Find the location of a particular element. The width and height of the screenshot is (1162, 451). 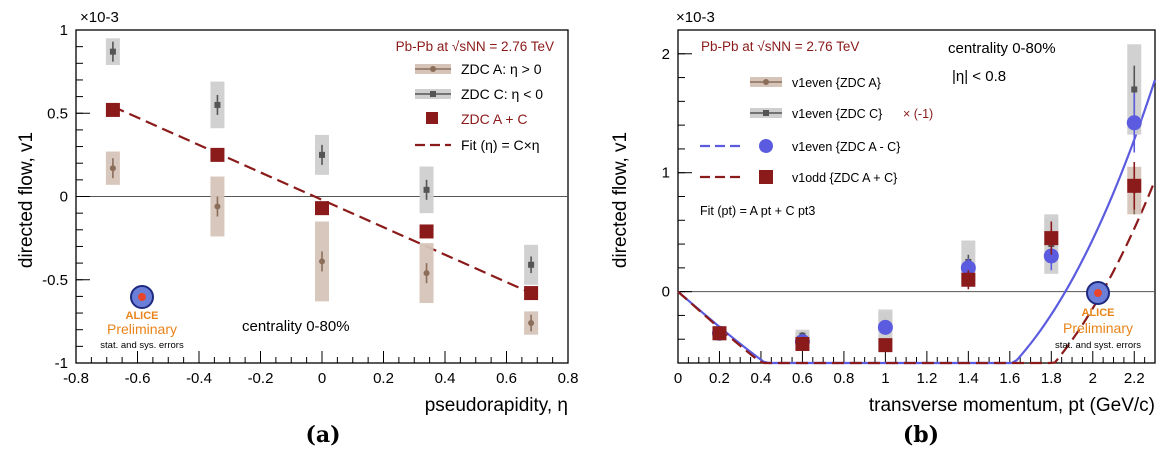

x-tick-label: 2.2 is located at coordinates (1134, 378).